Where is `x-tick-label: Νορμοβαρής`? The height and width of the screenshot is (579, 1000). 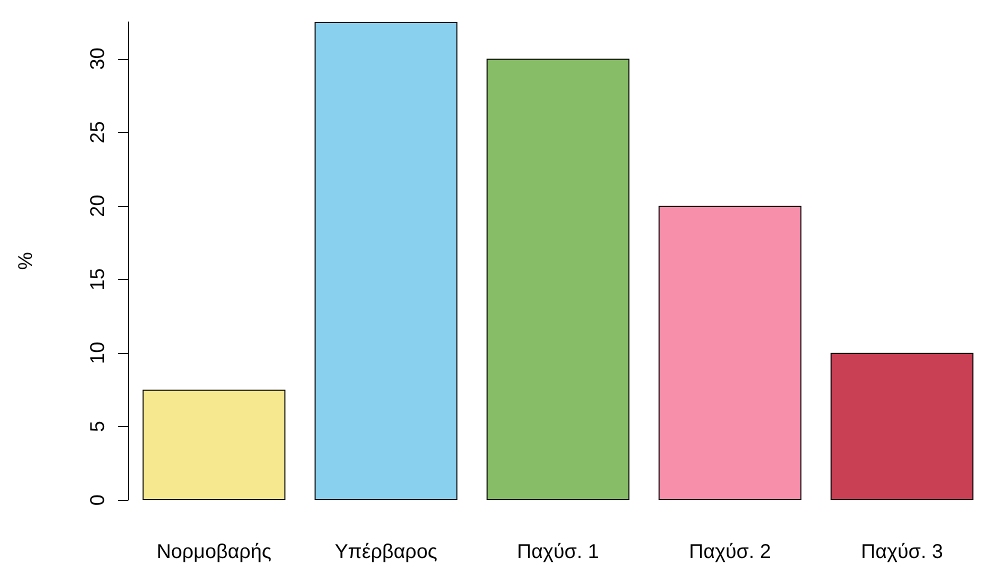
x-tick-label: Νορμοβαρής is located at coordinates (214, 552).